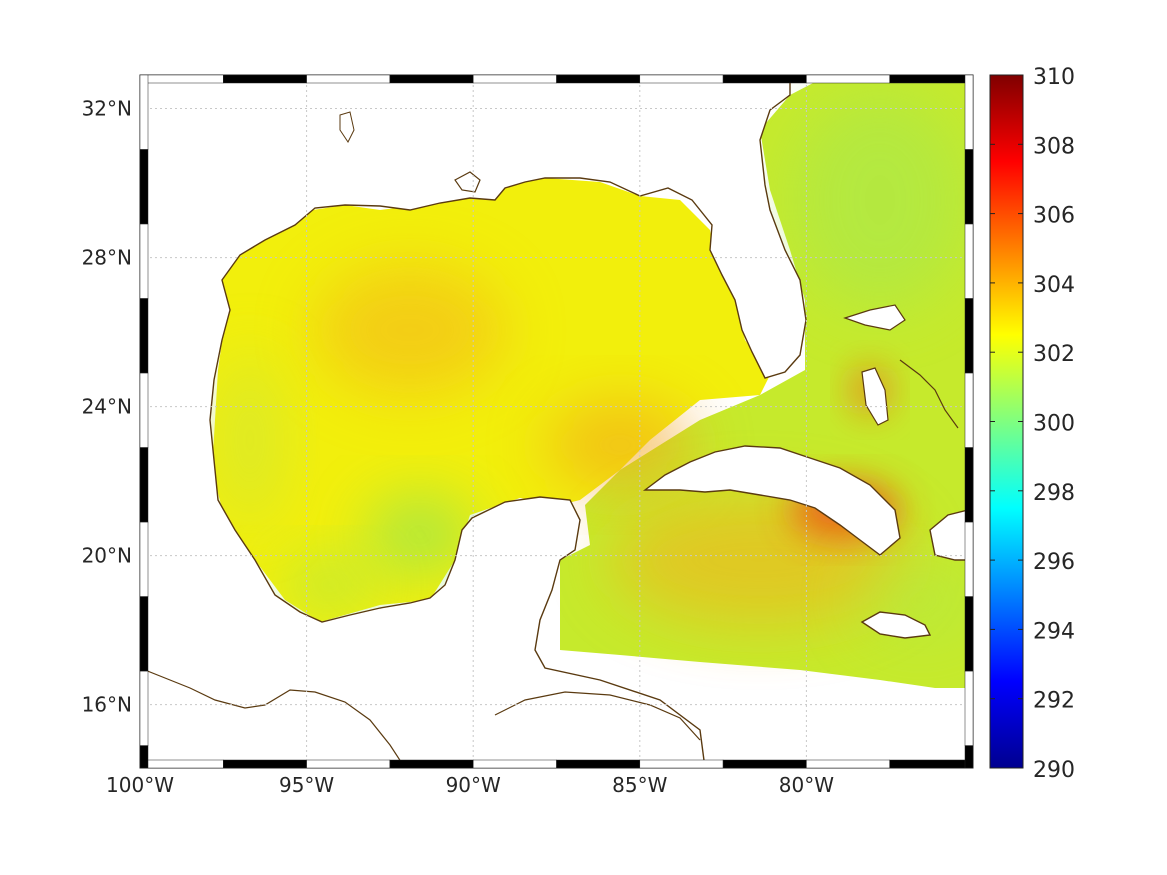 The height and width of the screenshot is (875, 1167). What do you see at coordinates (880, 200) in the screenshot?
I see `cool-patch-atlantic` at bounding box center [880, 200].